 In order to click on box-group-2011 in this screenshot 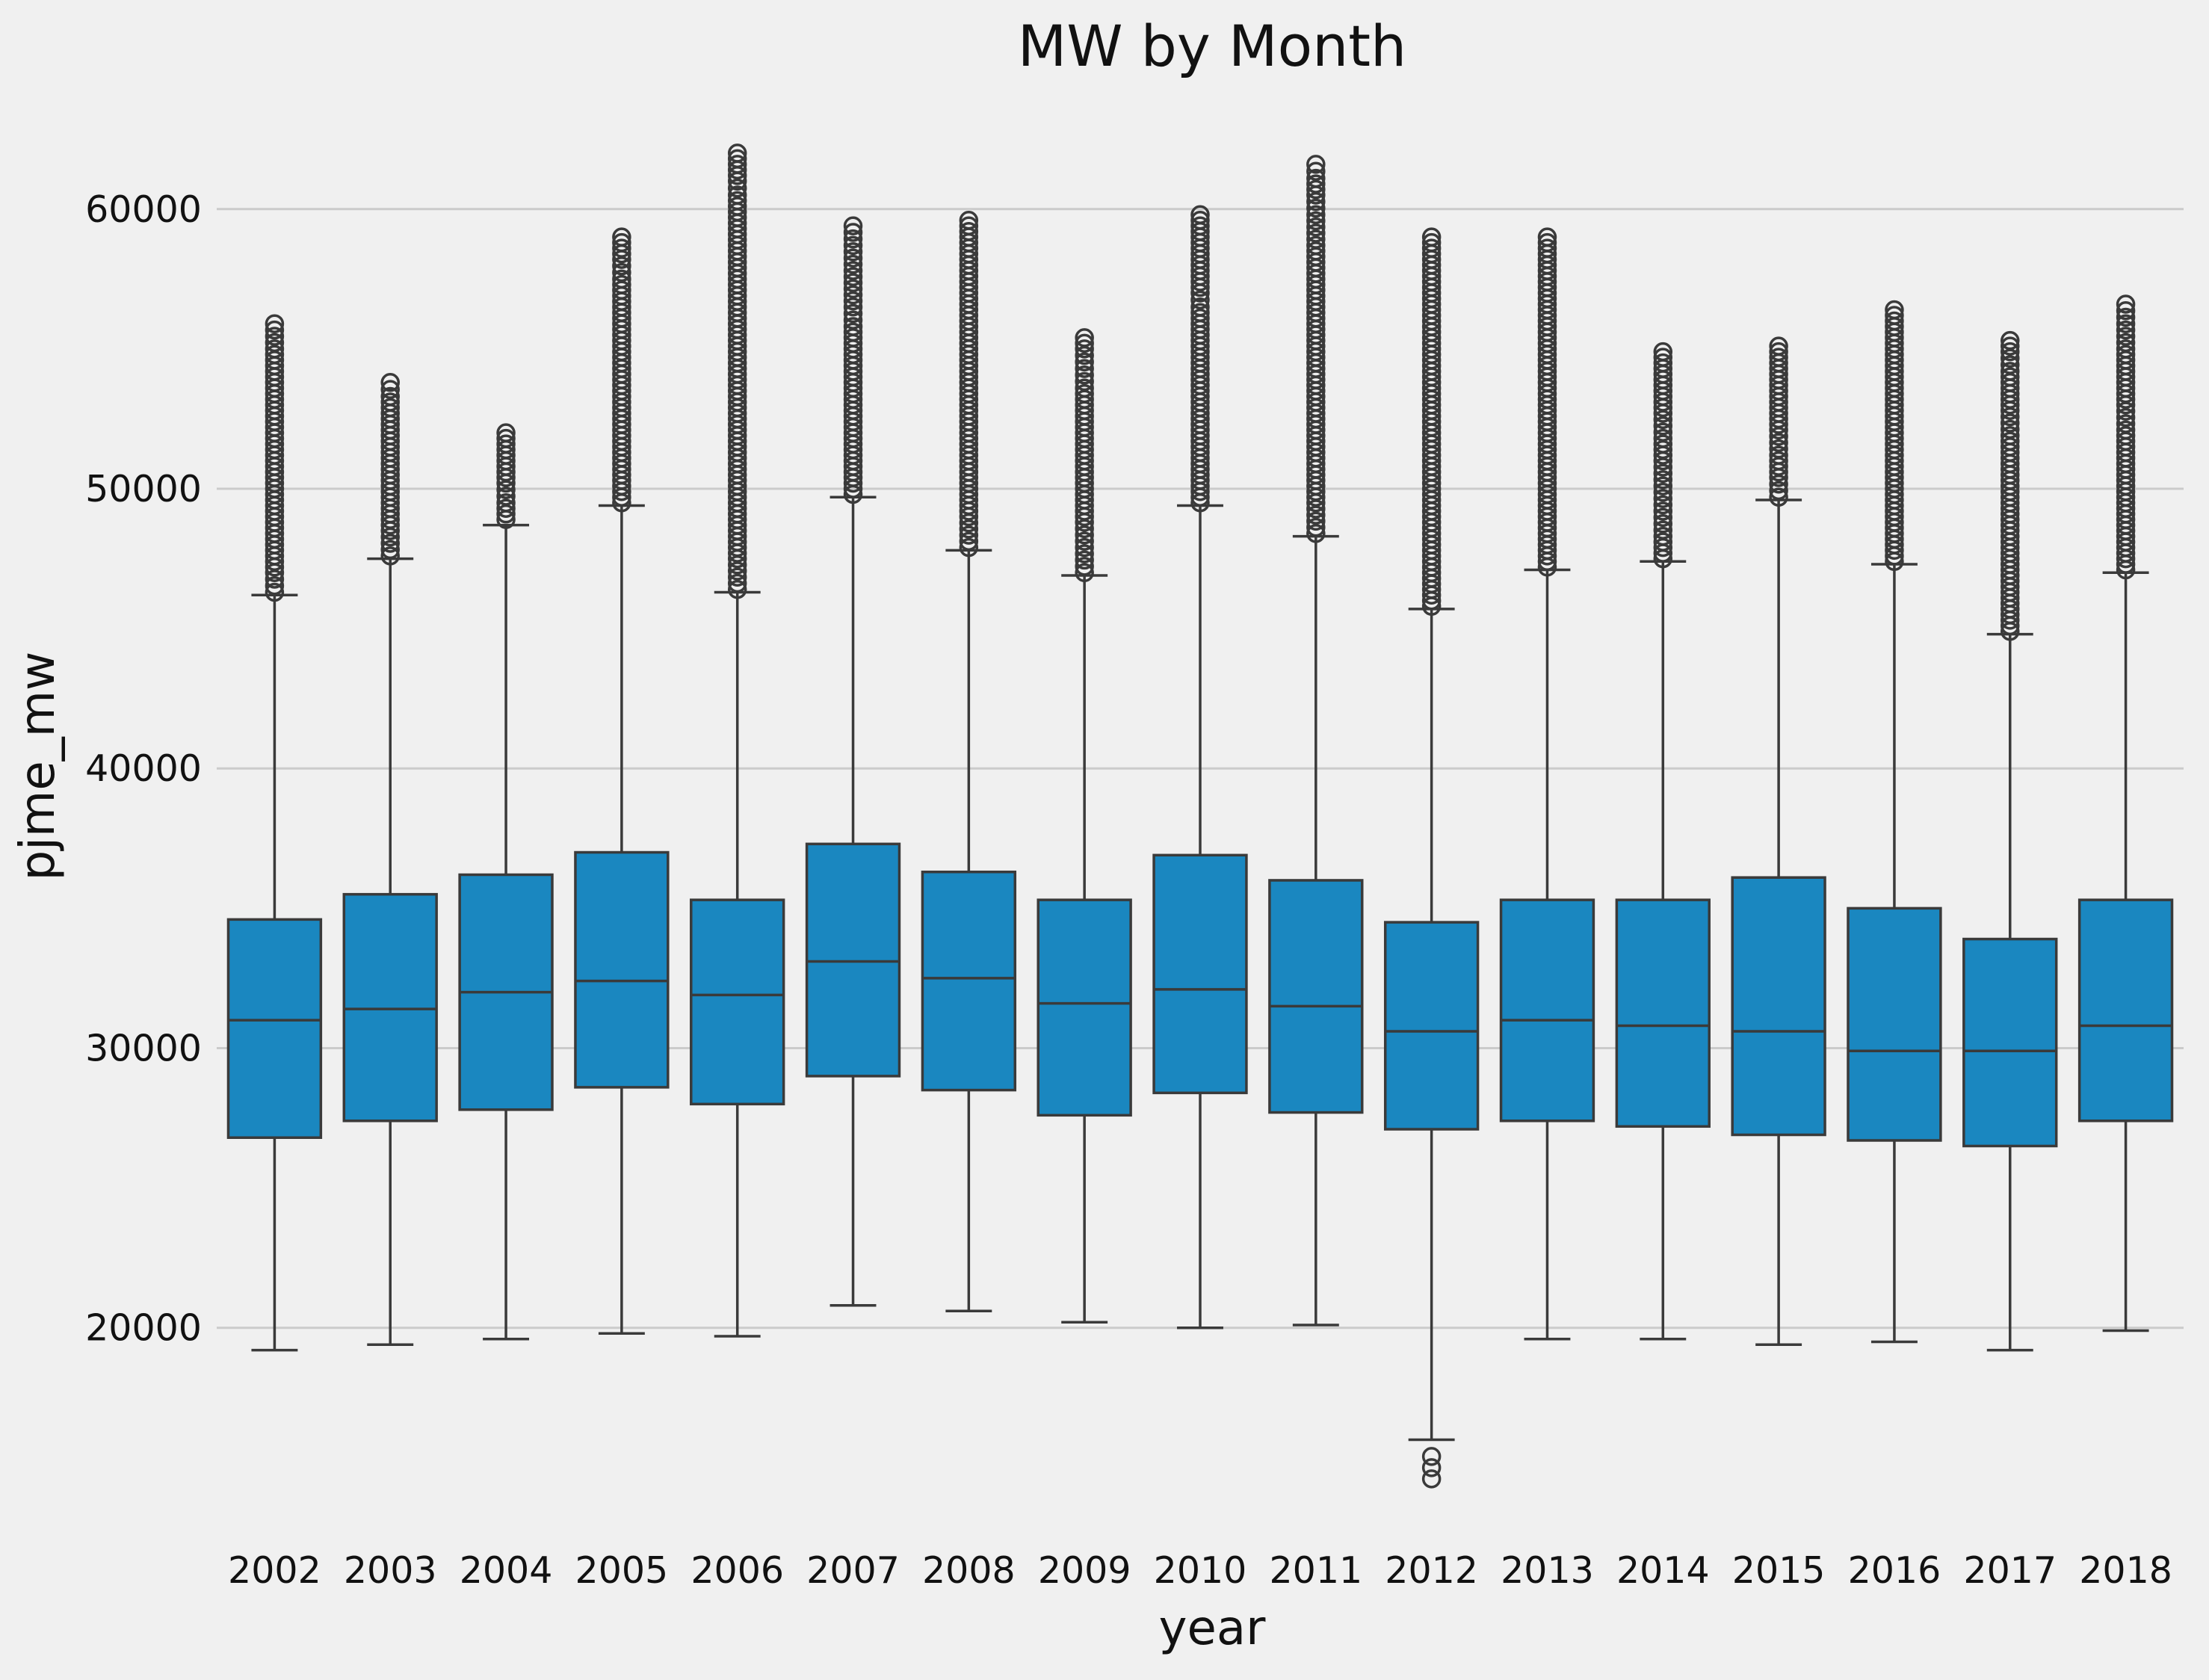, I will do `click(1316, 741)`.